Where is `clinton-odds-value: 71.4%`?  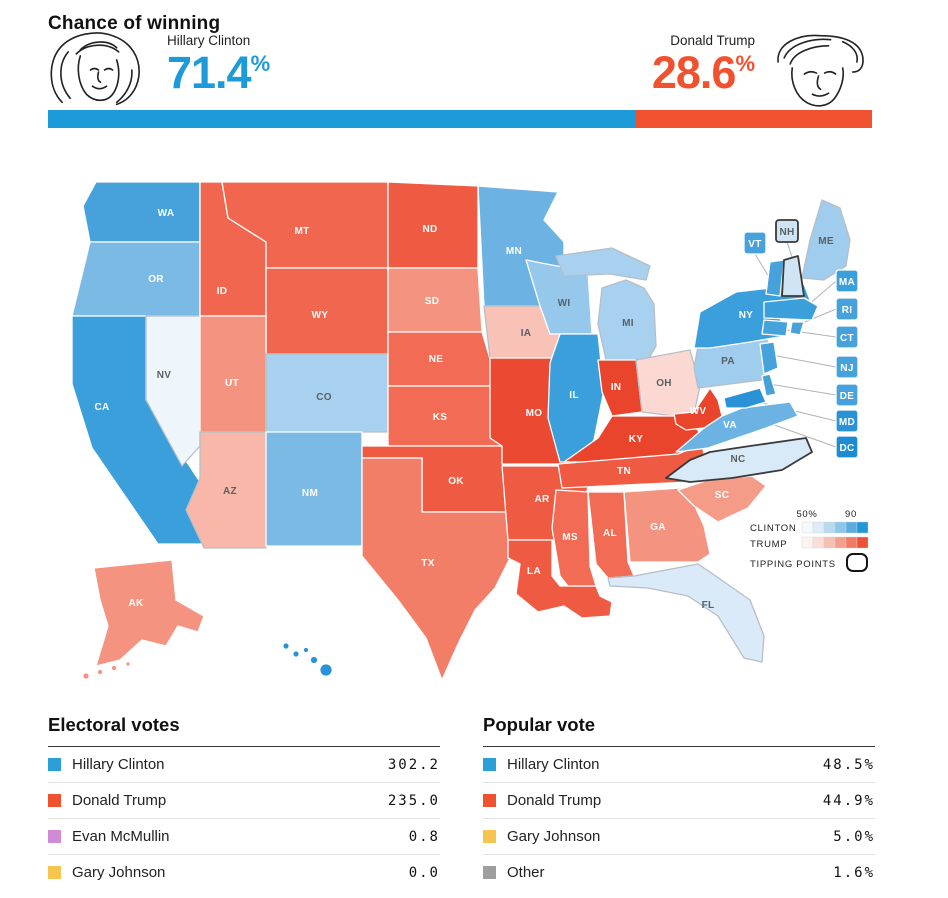
clinton-odds-value: 71.4% is located at coordinates (219, 72).